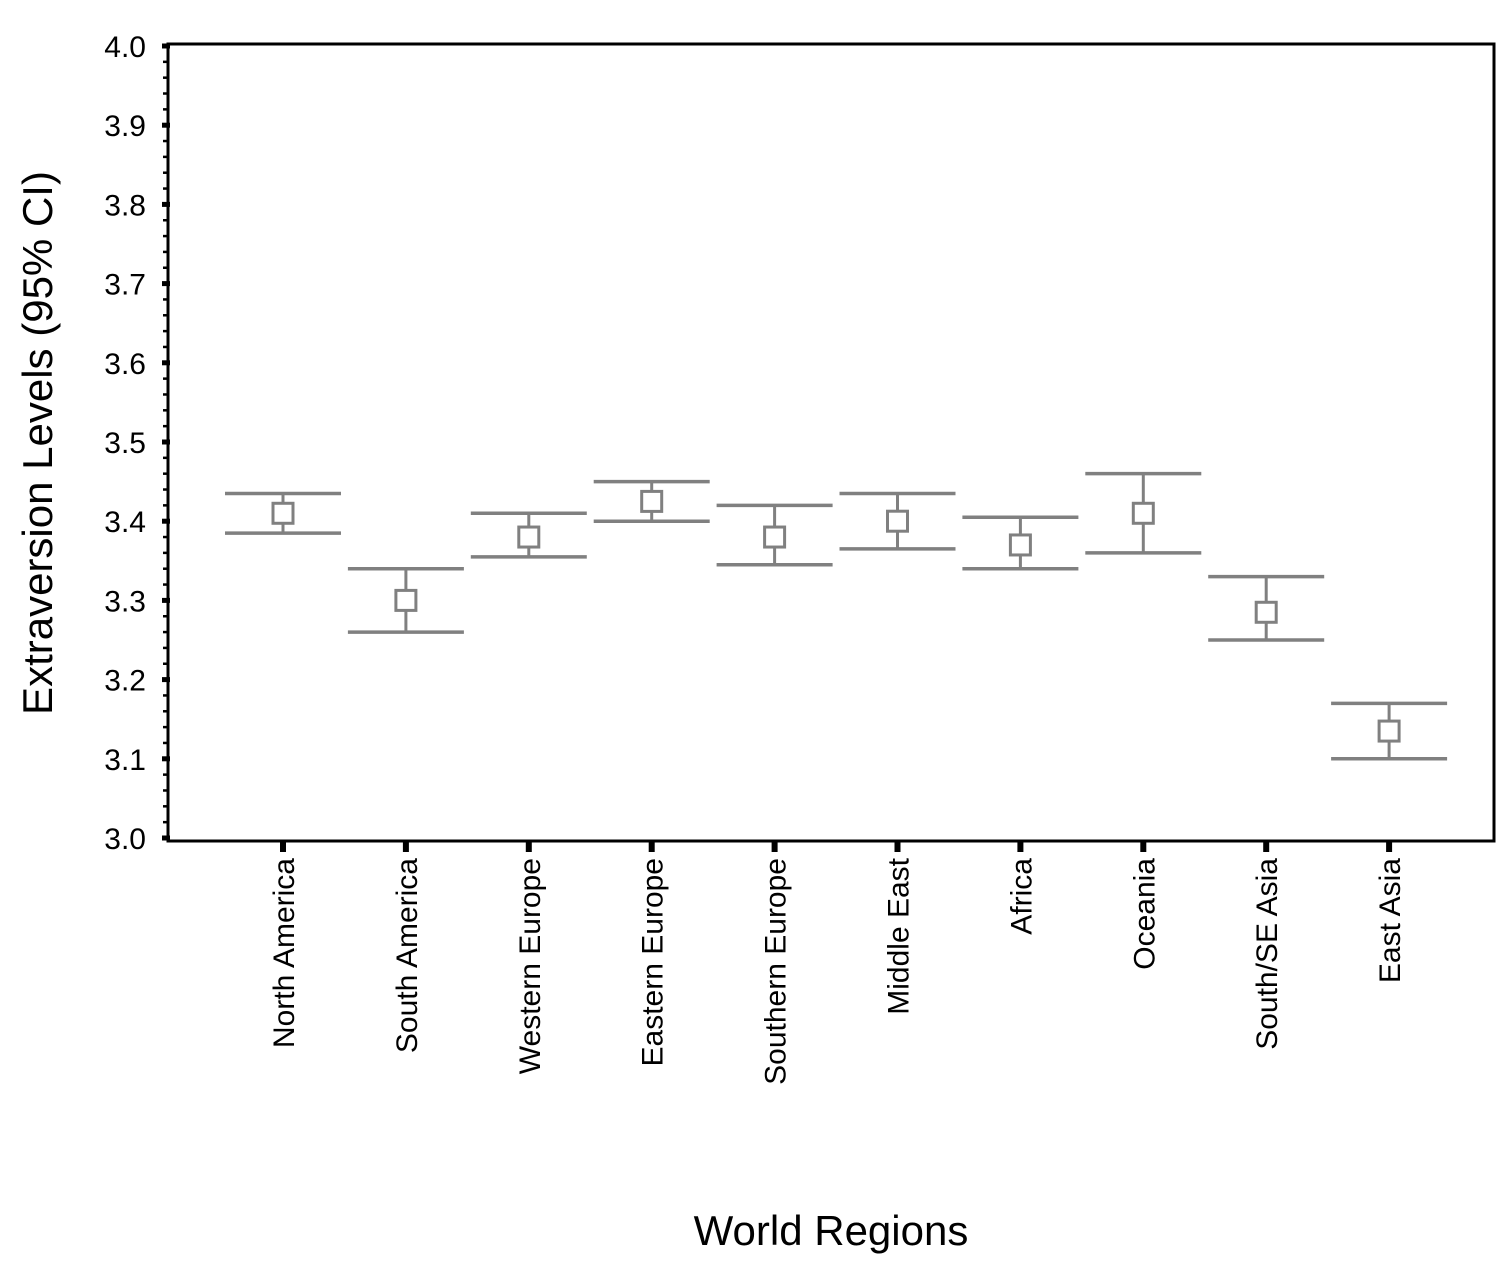 Image resolution: width=1502 pixels, height=1275 pixels. I want to click on y-tick-label: 3.6, so click(125, 364).